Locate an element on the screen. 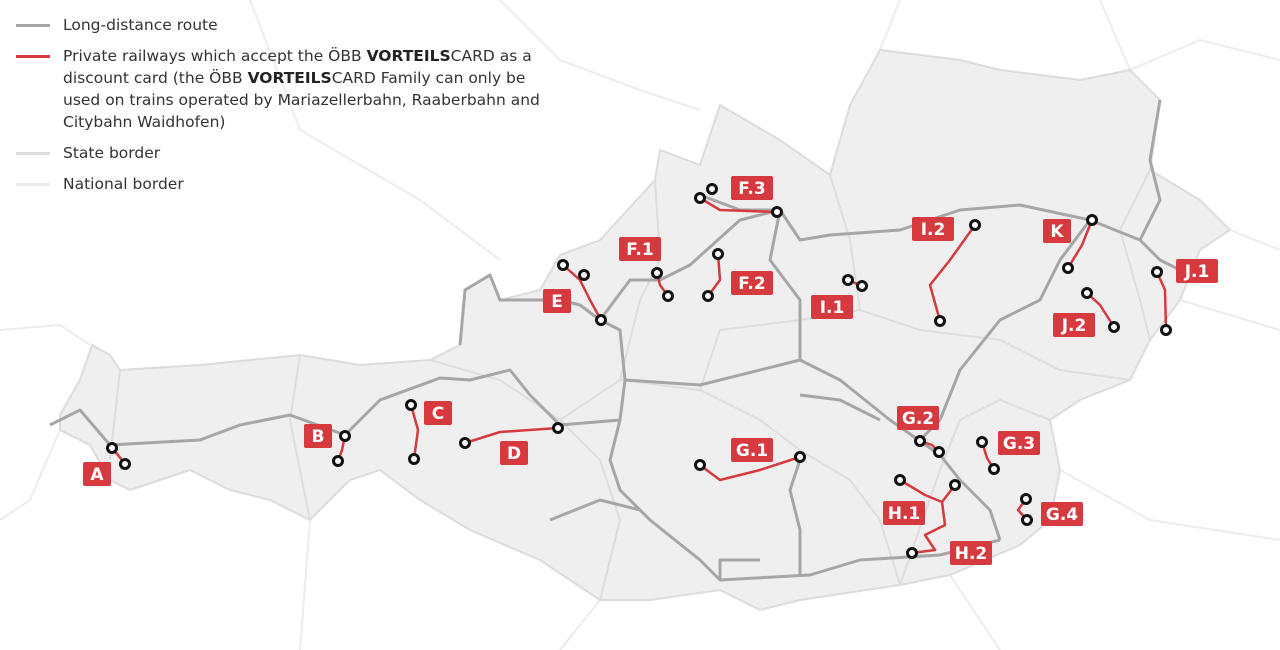  railway-label: E is located at coordinates (557, 301).